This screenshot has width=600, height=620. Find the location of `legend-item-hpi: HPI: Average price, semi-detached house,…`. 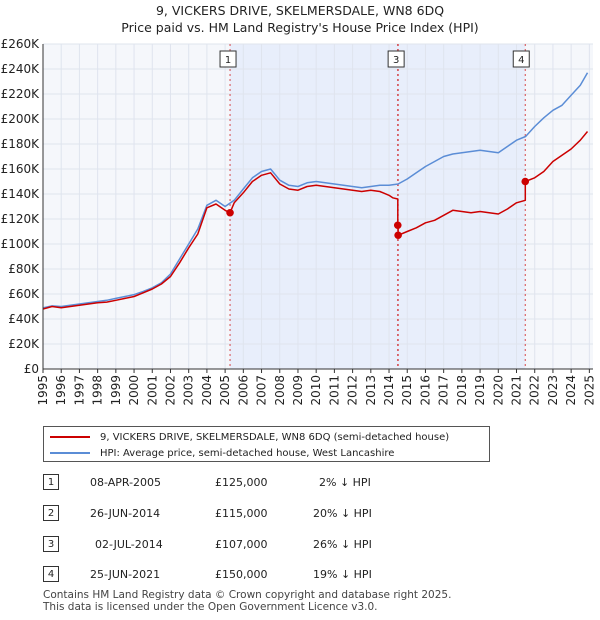

legend-item-hpi: HPI: Average price, semi-detached house,… is located at coordinates (222, 453).